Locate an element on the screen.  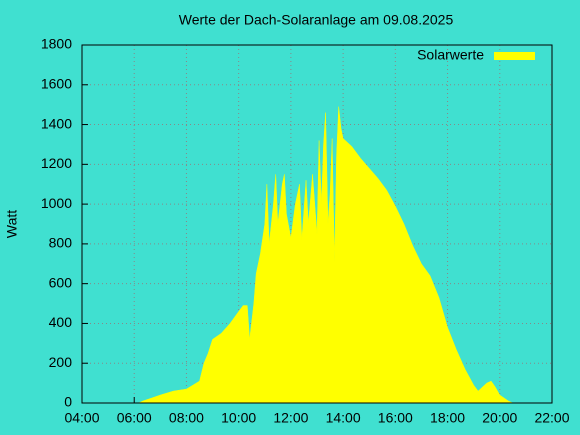
x-tick-label: 04:00 is located at coordinates (81, 418).